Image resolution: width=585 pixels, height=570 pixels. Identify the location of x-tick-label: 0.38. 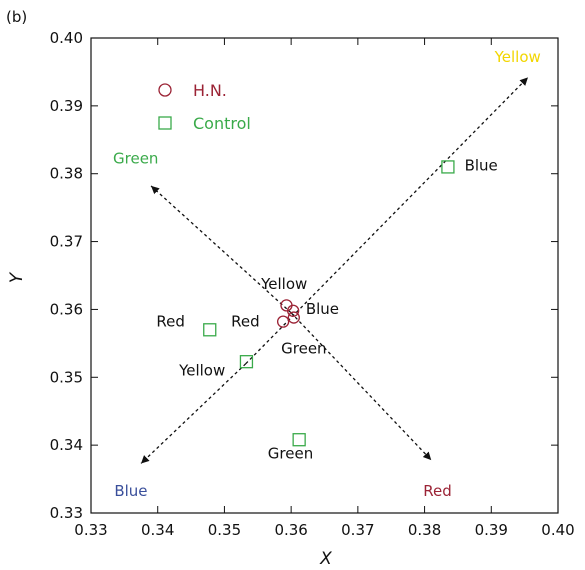
(424, 530).